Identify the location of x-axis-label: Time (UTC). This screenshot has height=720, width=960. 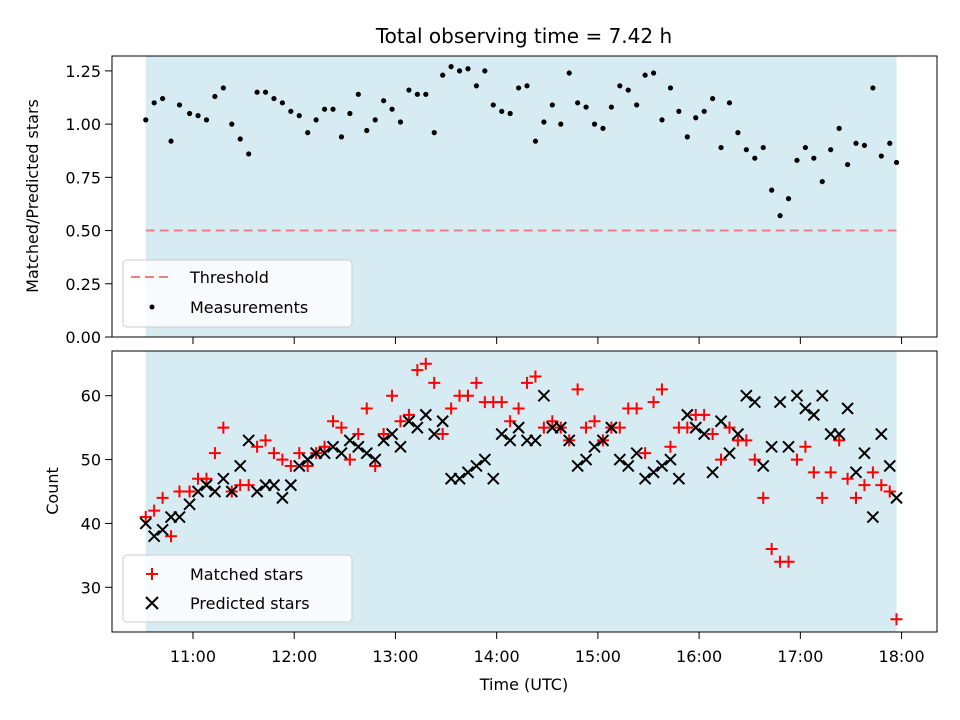
(523, 684).